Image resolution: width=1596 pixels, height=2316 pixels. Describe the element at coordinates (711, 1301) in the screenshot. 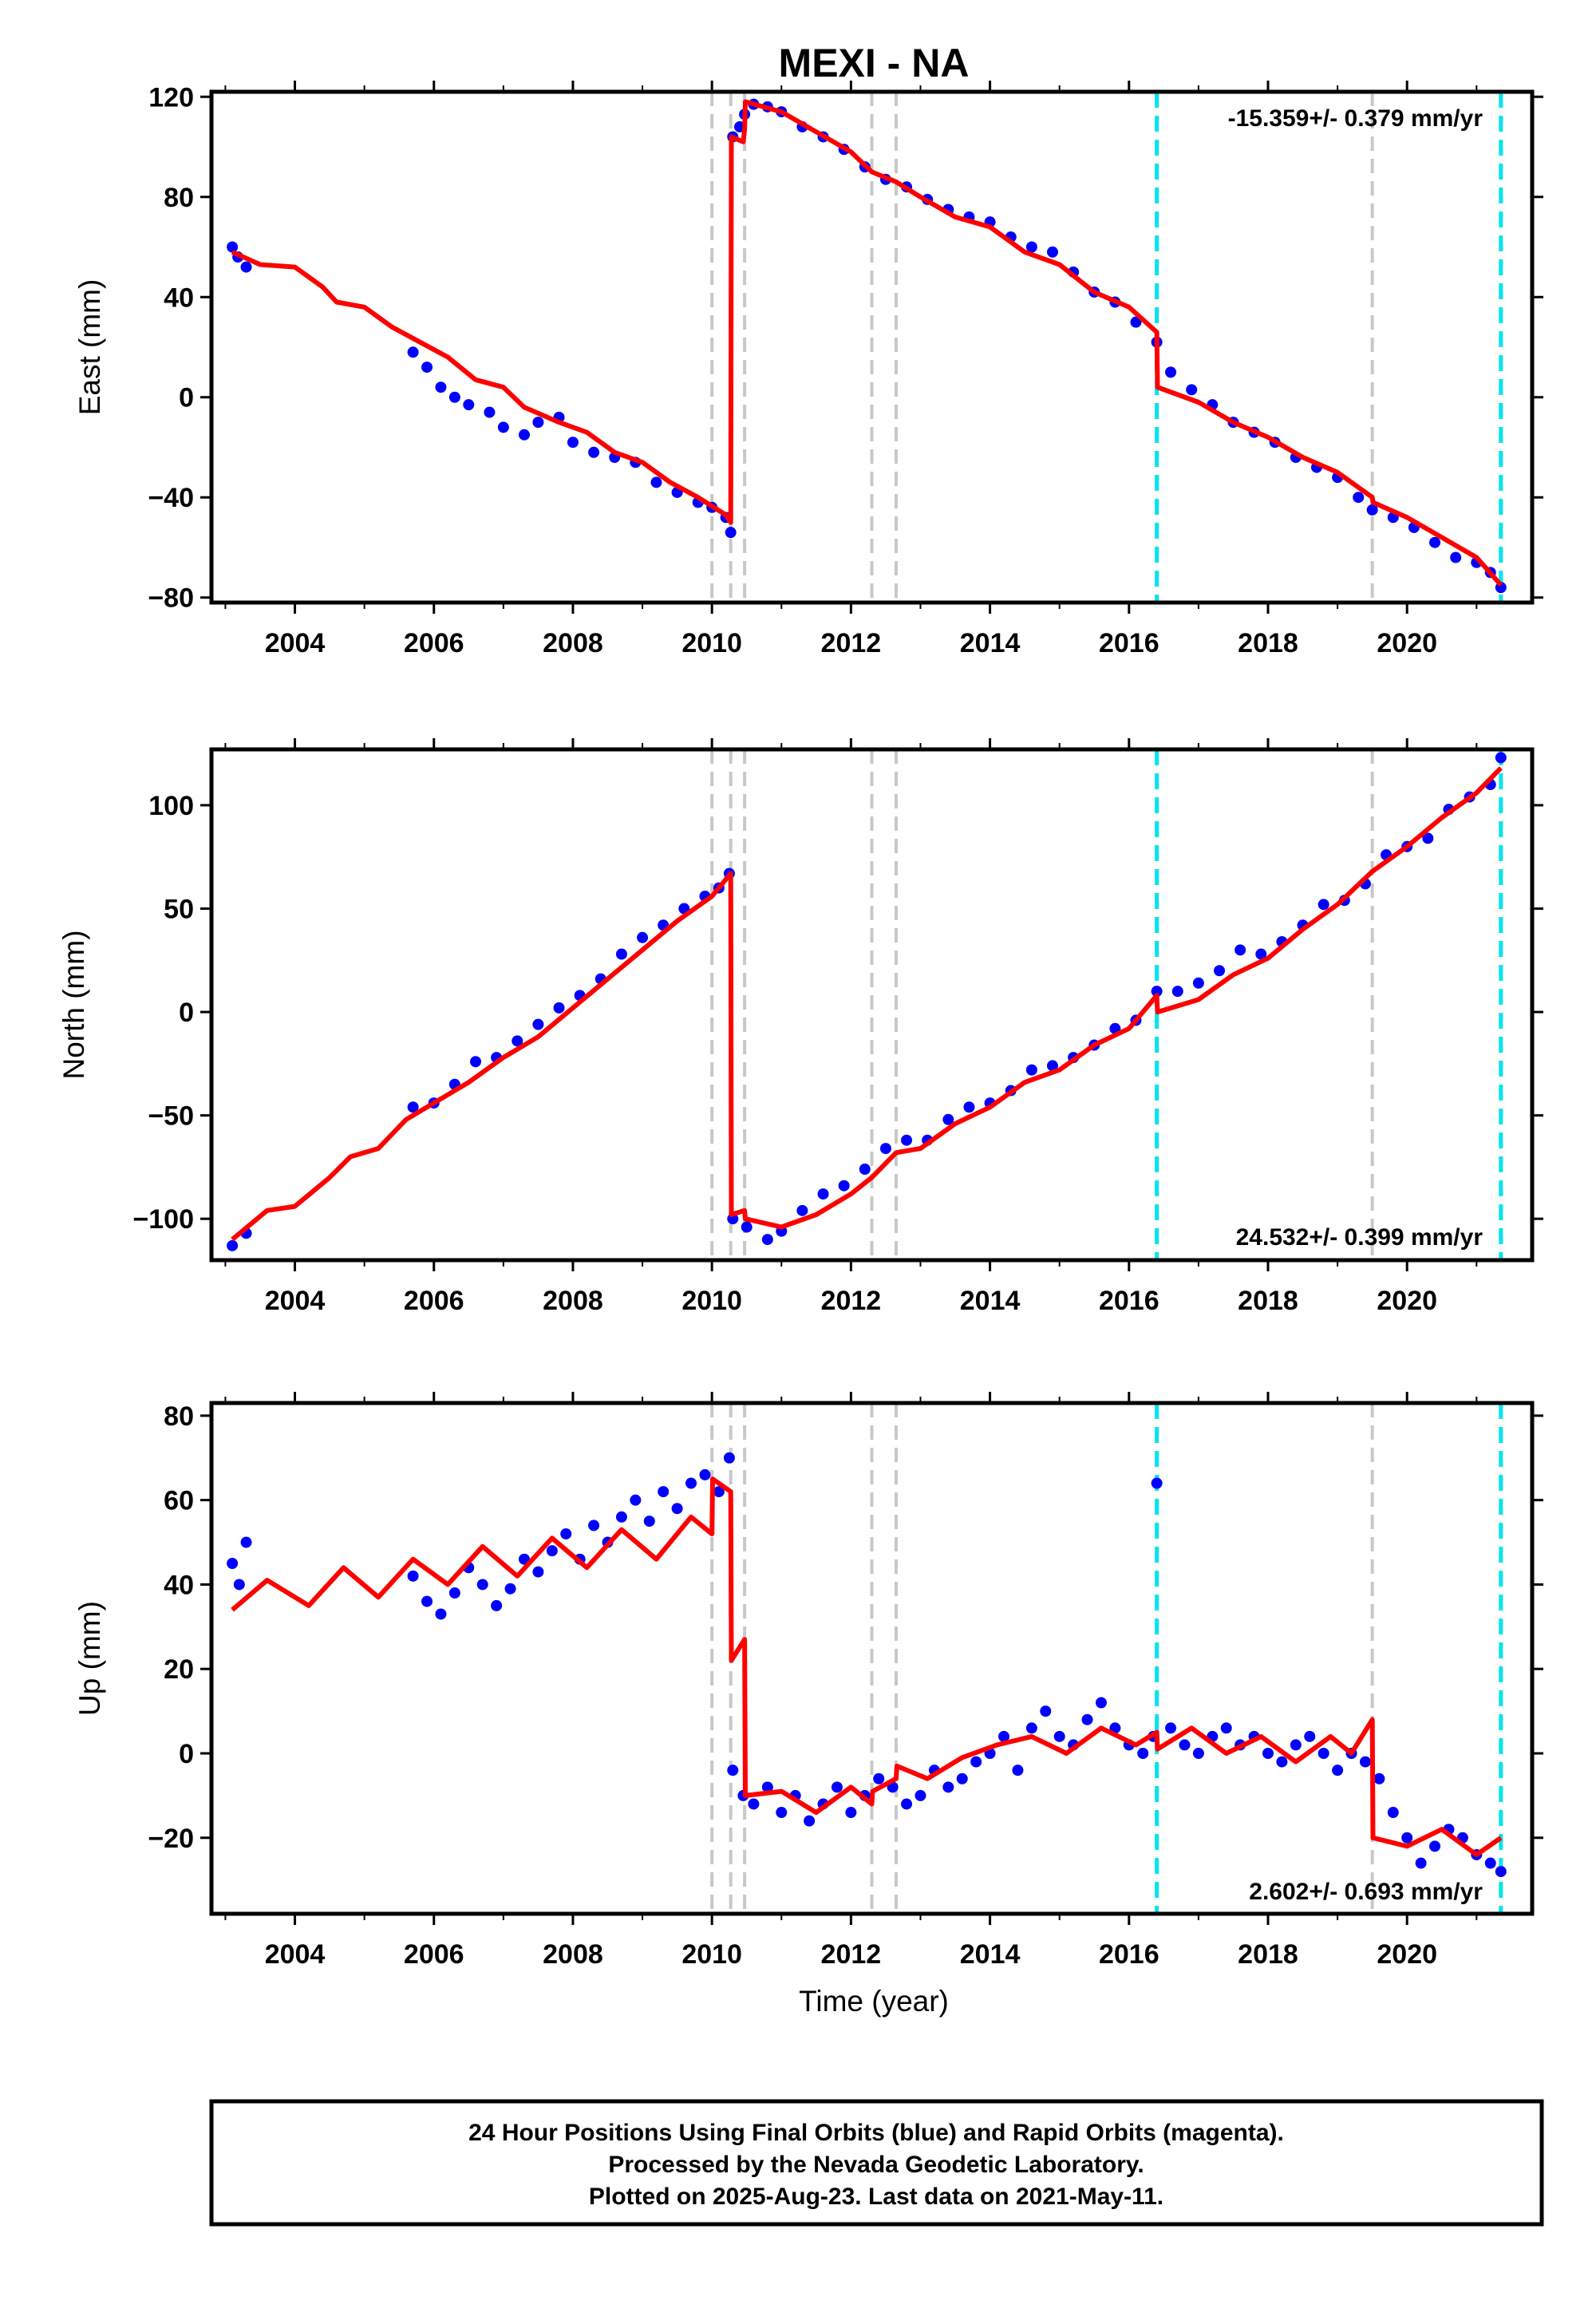

I see `north-xtick-label: 2010` at that location.